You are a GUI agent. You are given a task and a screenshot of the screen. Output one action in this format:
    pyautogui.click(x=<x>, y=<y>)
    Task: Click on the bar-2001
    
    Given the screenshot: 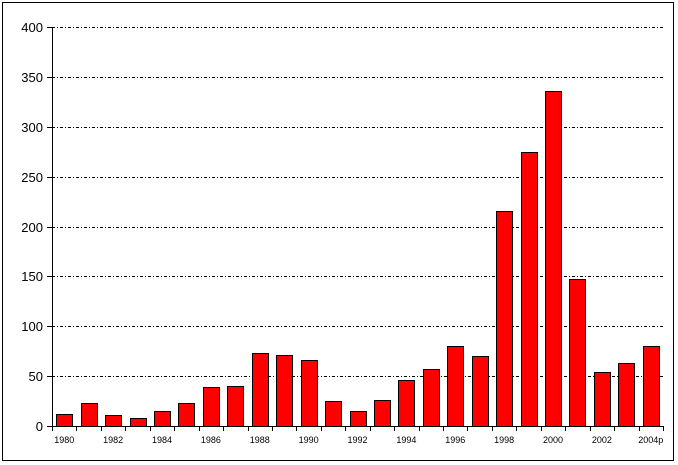 What is the action you would take?
    pyautogui.click(x=577, y=353)
    